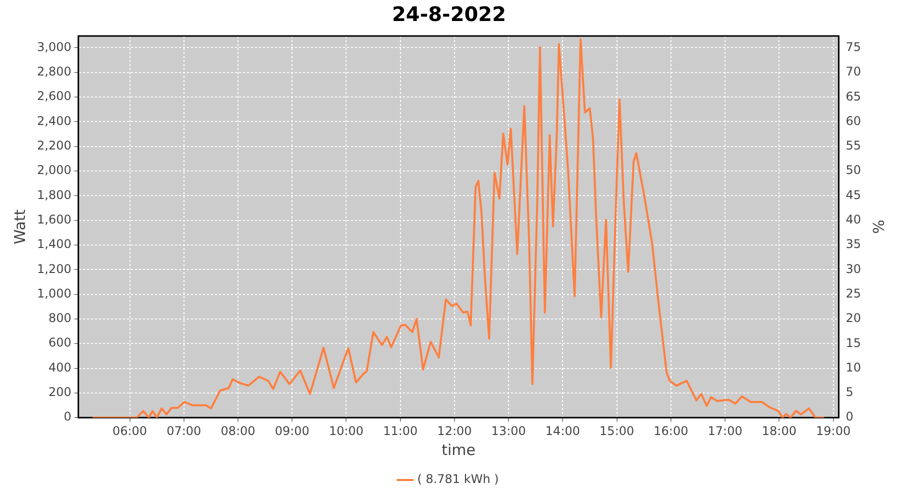 The image size is (900, 500). What do you see at coordinates (671, 431) in the screenshot?
I see `x-tick-label: 16:00` at bounding box center [671, 431].